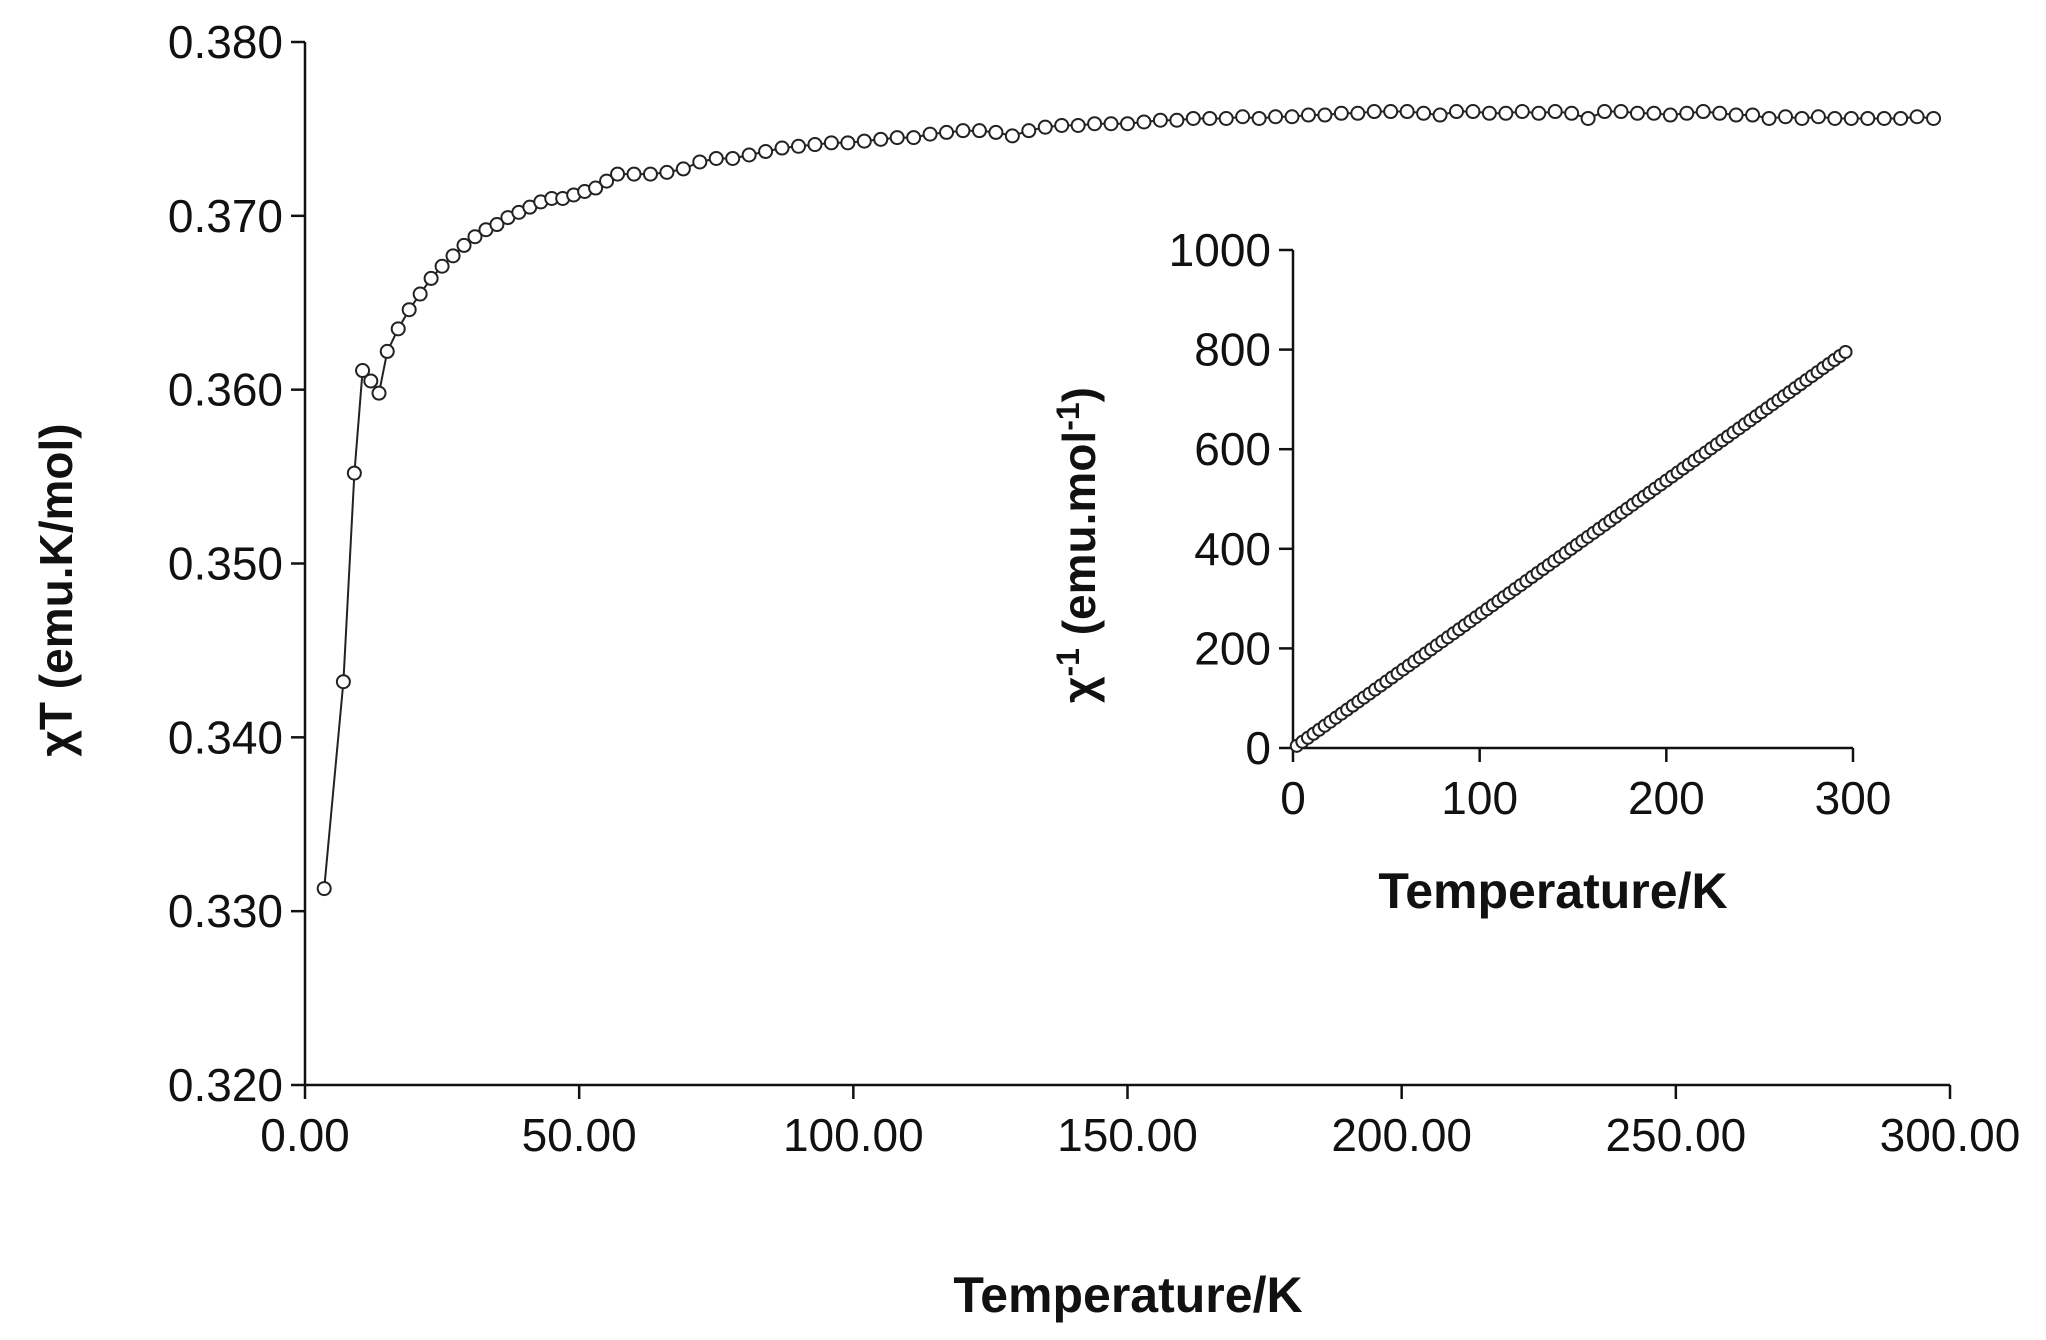 Image resolution: width=2046 pixels, height=1340 pixels. Describe the element at coordinates (1068, 416) in the screenshot. I see `inset-y-axis-title-sup2: -1` at that location.